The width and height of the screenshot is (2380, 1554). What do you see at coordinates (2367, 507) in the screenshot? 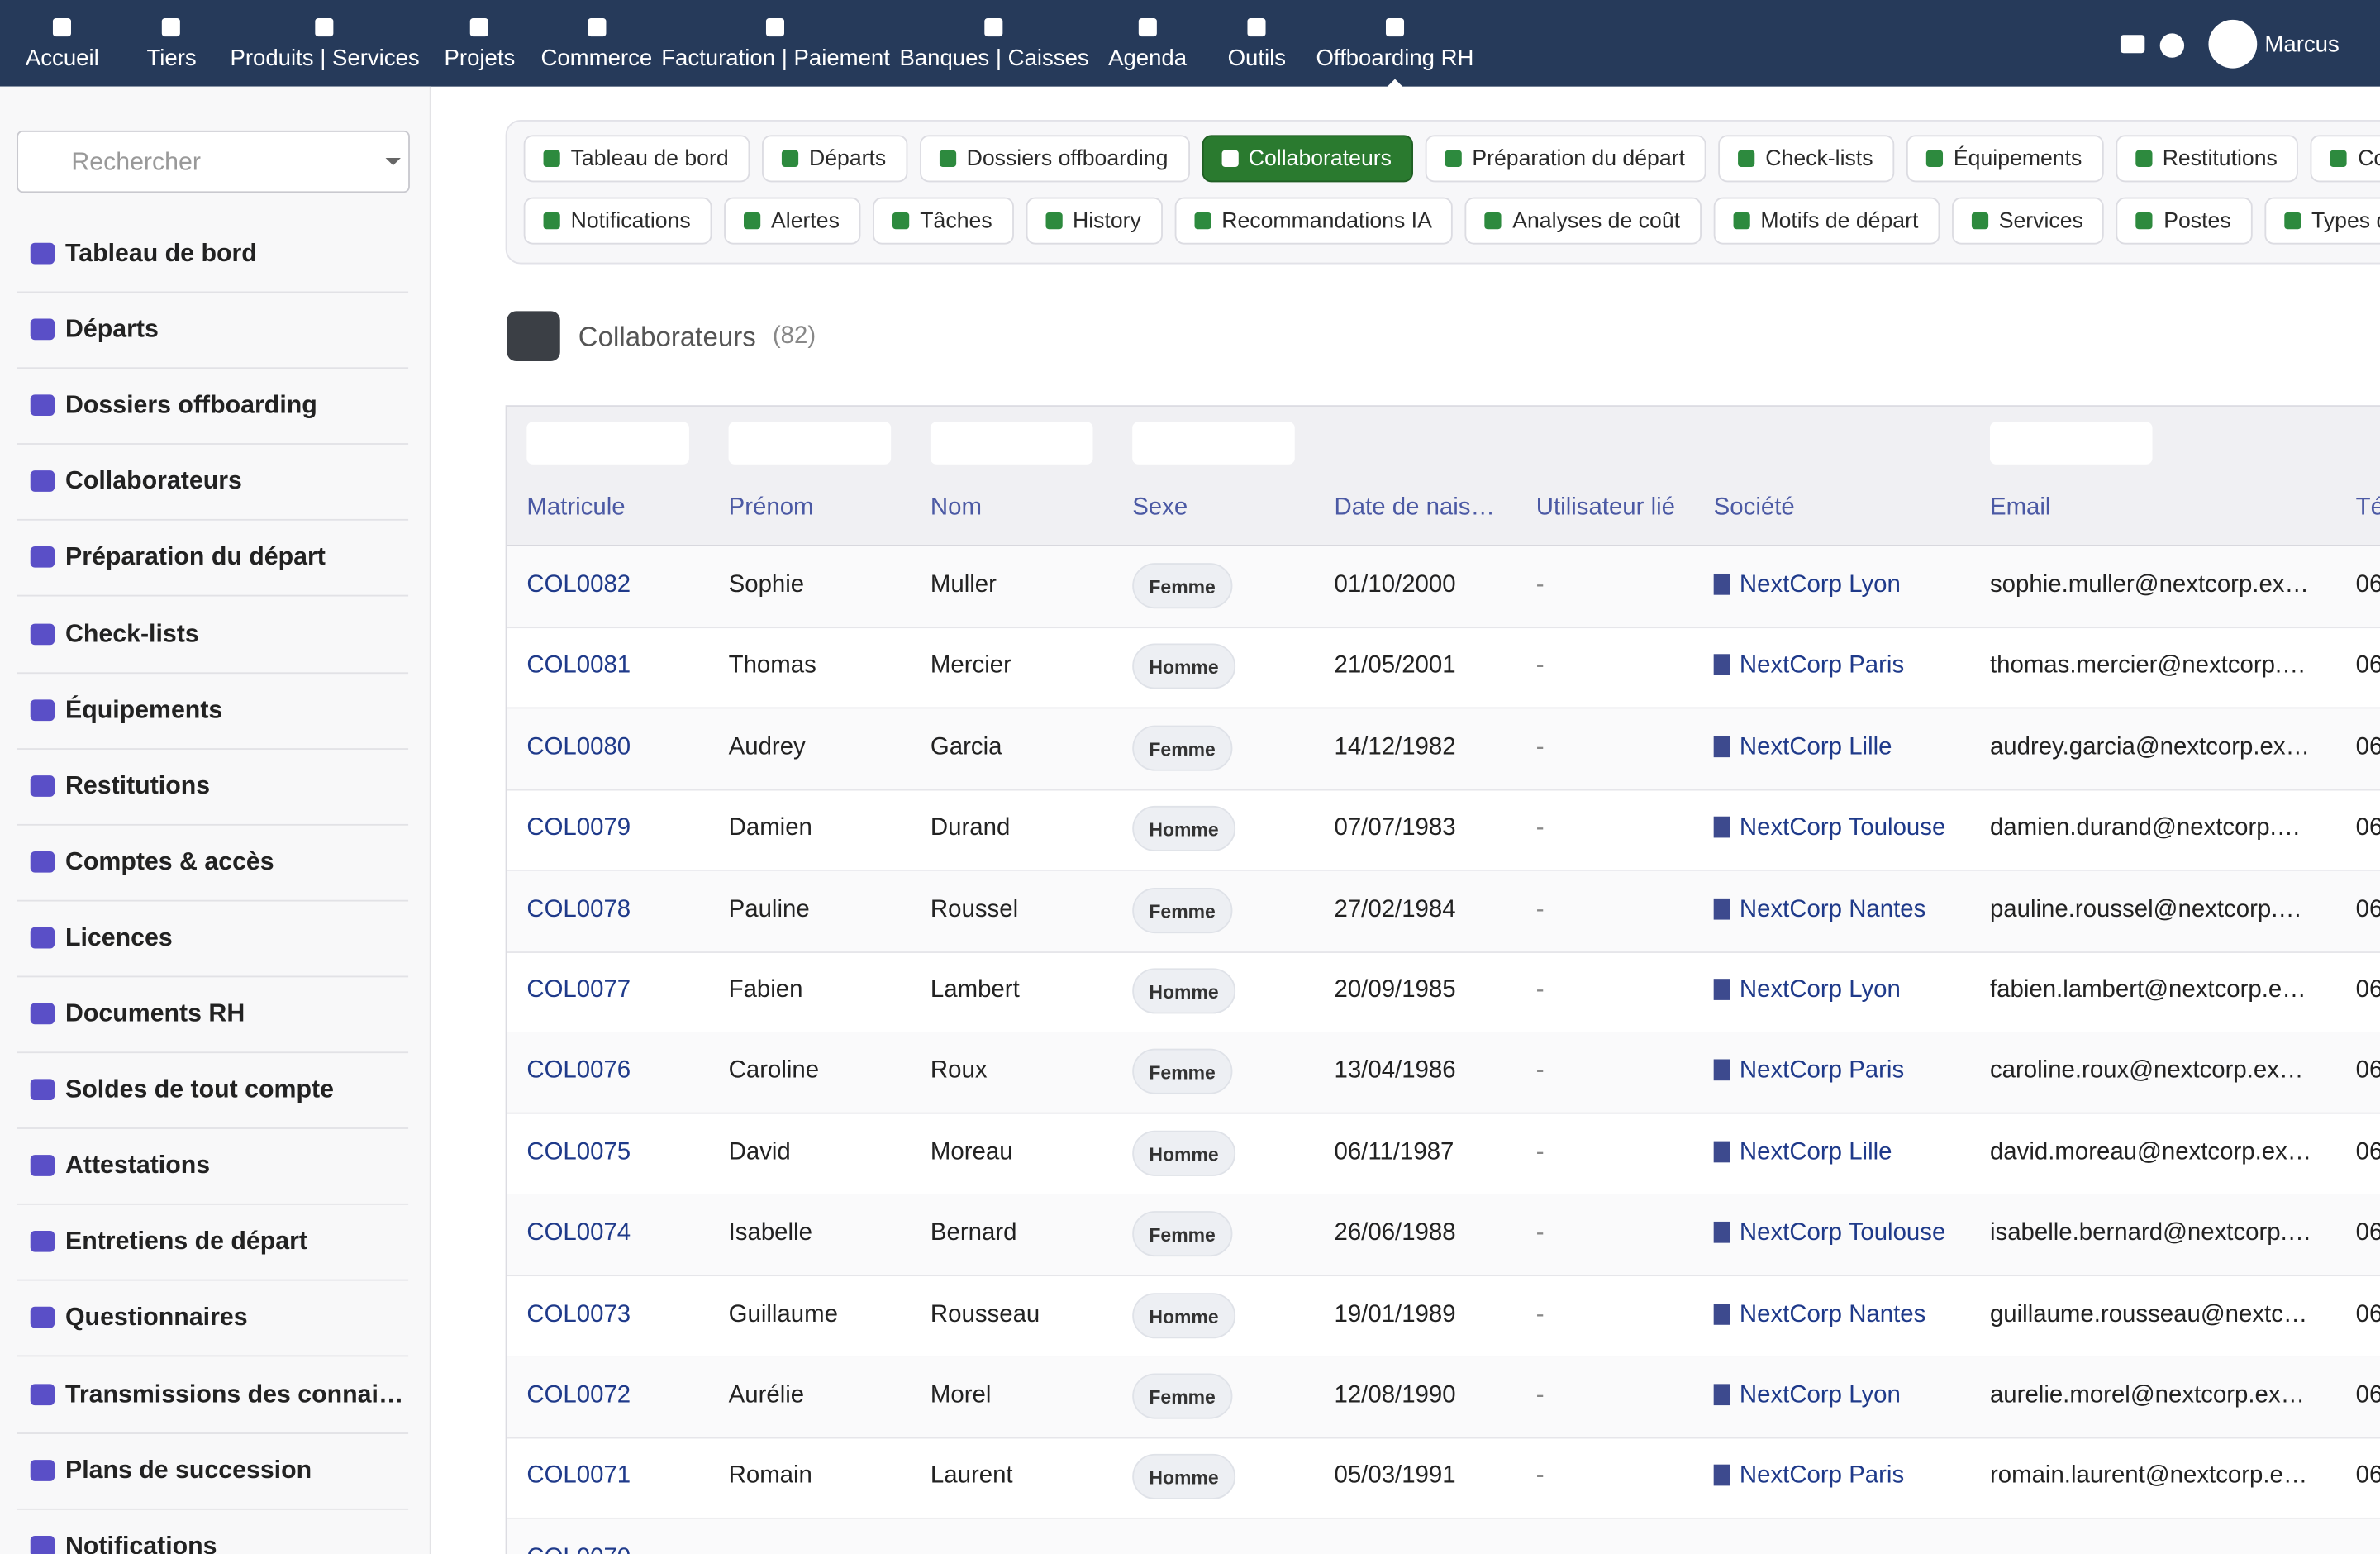
I see `column-header: Té` at bounding box center [2367, 507].